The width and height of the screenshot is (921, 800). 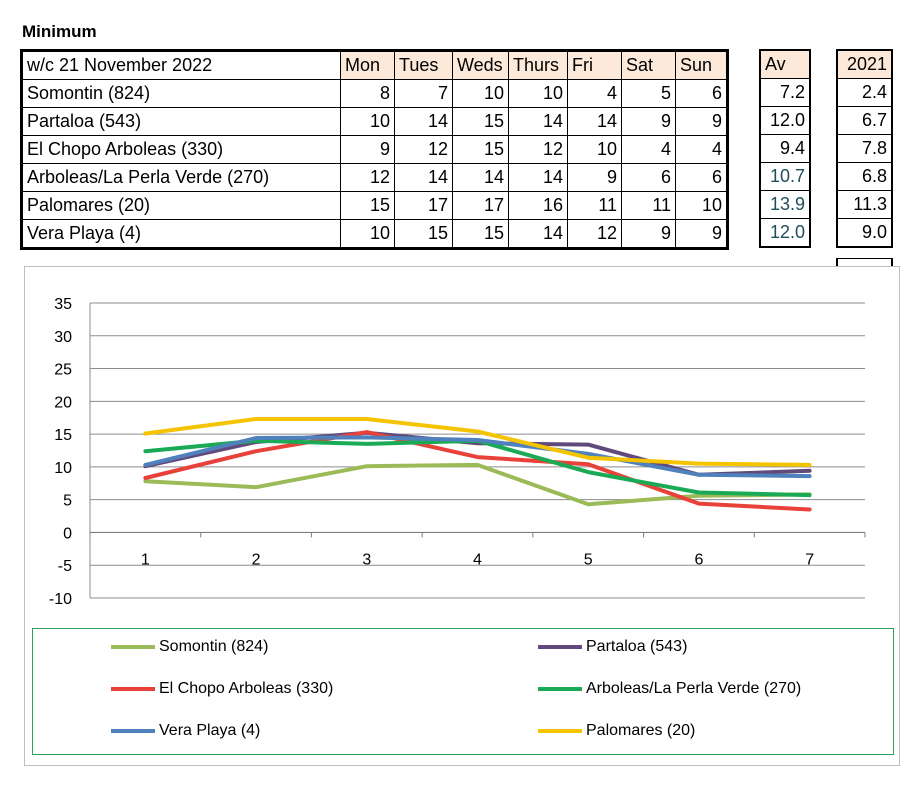 I want to click on previous-year-column: 2021 2.4 6.7 7.8 6.8 11.3 9.0, so click(x=864, y=148).